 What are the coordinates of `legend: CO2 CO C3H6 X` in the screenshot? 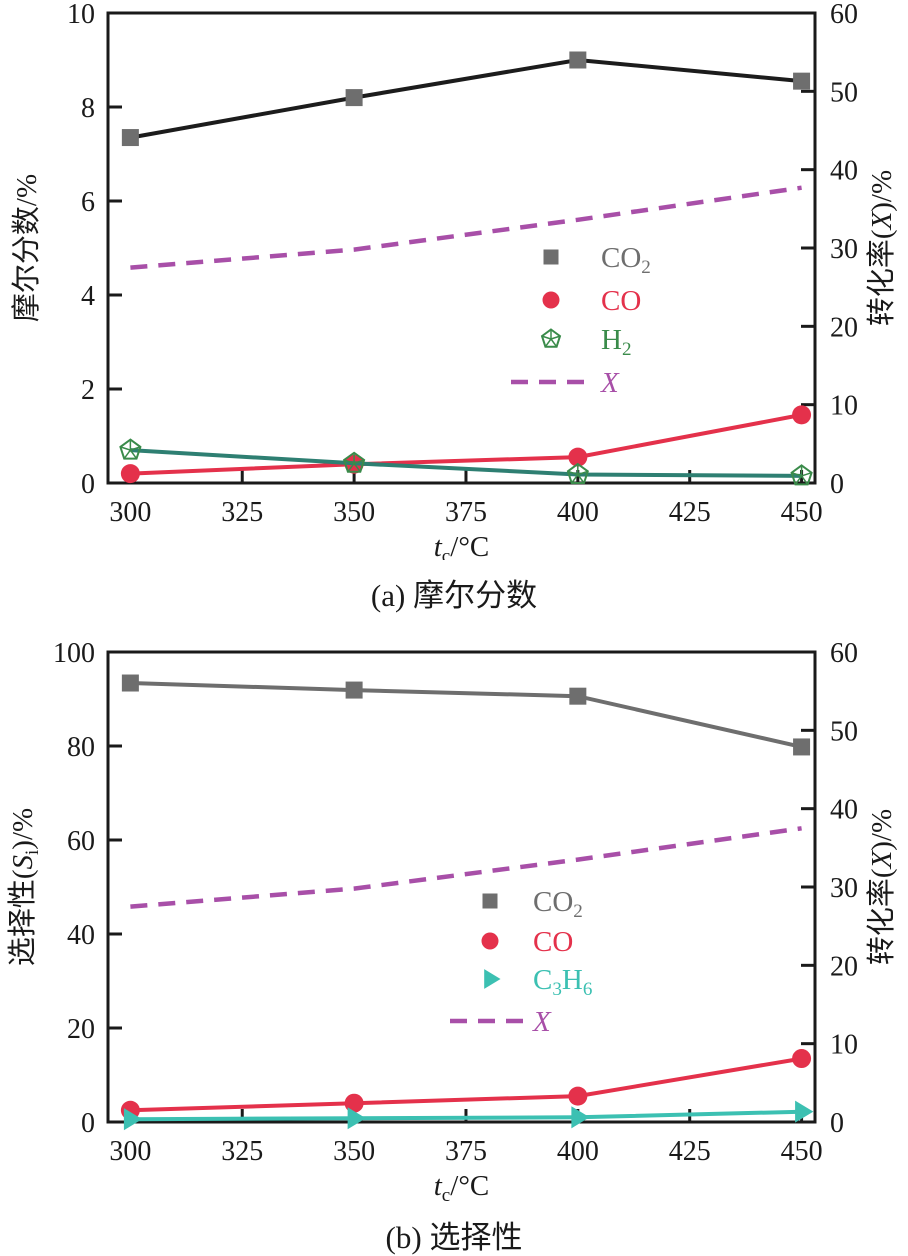 It's located at (521, 962).